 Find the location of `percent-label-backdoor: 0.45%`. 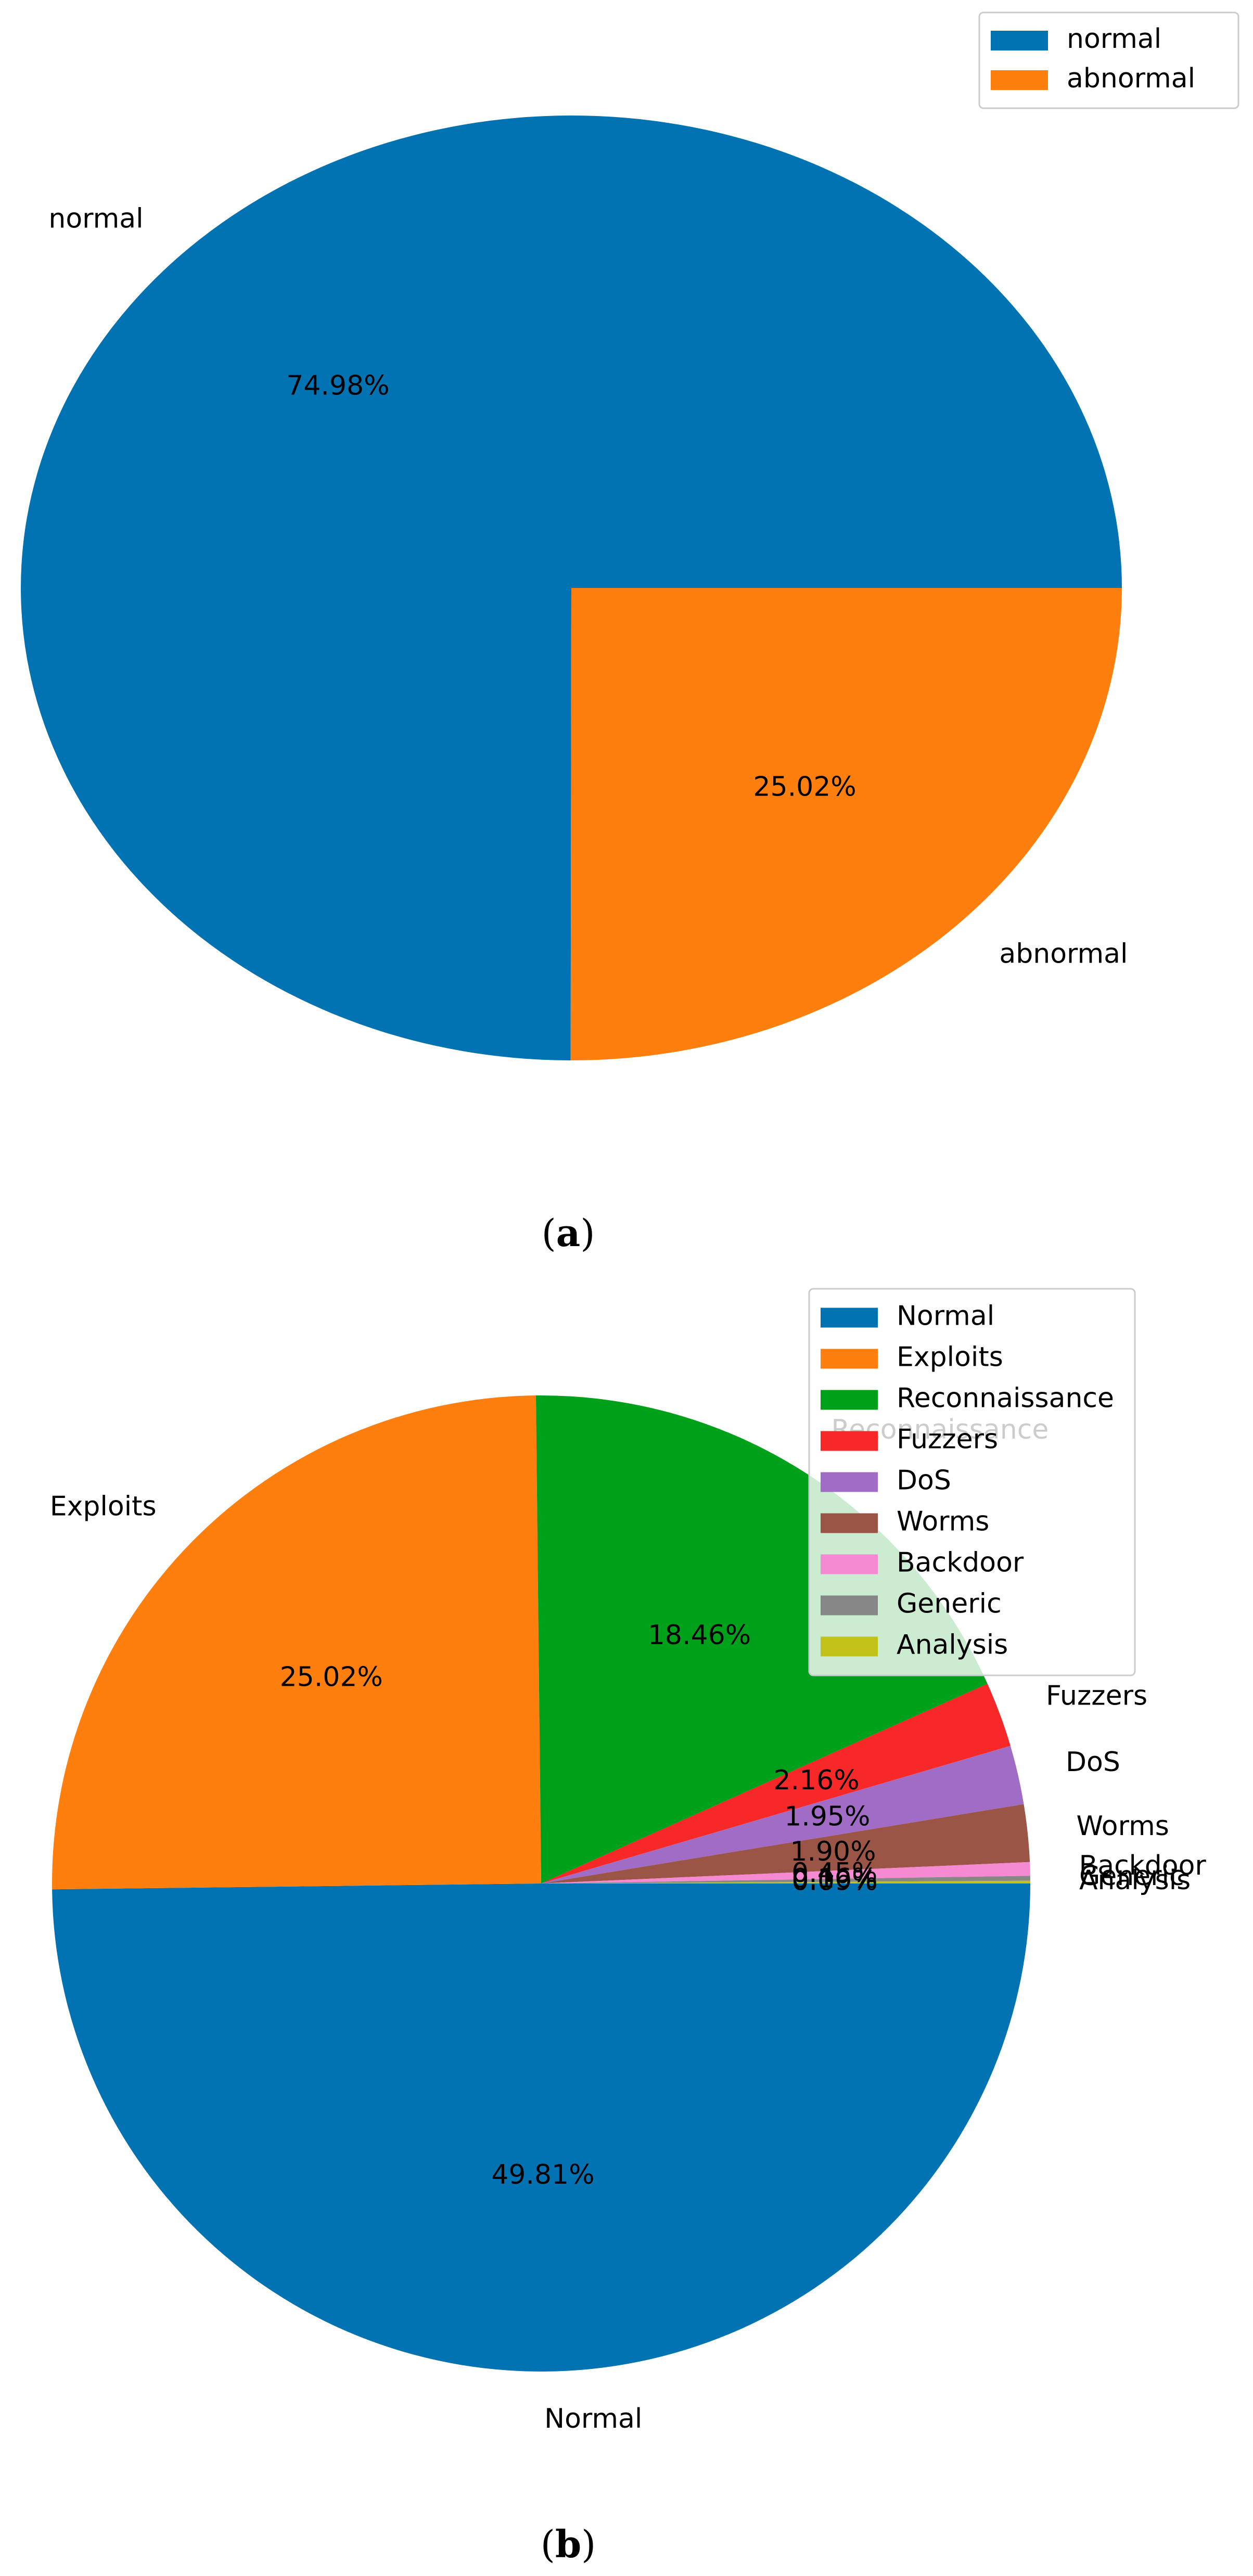

percent-label-backdoor: 0.45% is located at coordinates (834, 1873).